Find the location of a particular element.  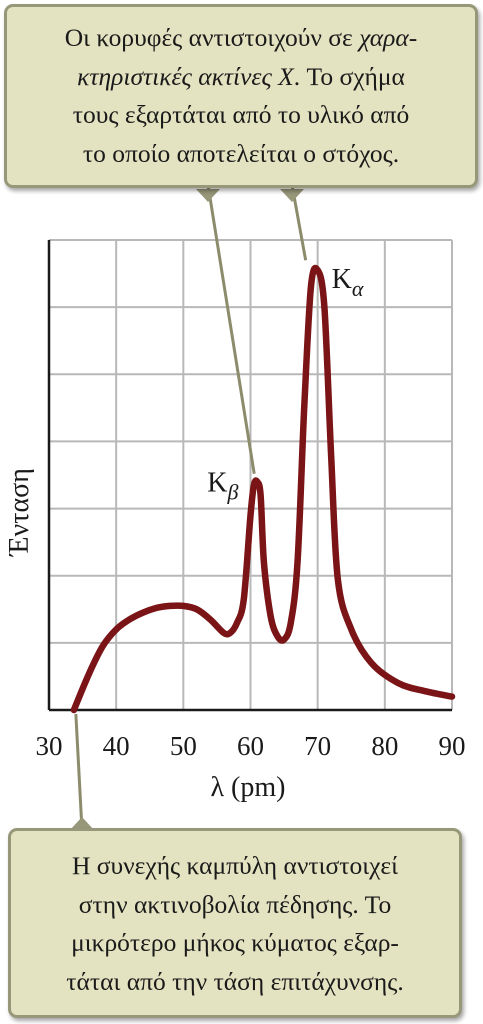

x-tick-label: 30 is located at coordinates (49, 746).